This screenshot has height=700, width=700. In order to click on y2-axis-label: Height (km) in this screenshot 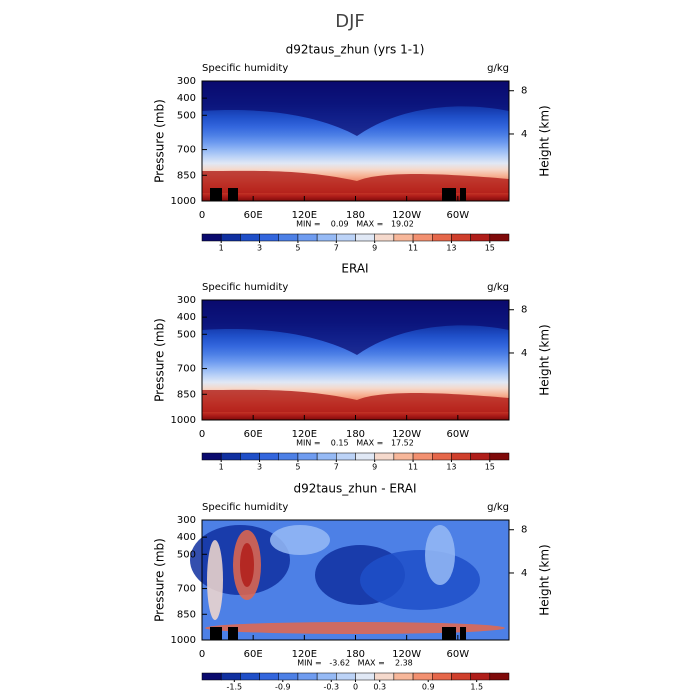, I will do `click(545, 140)`.